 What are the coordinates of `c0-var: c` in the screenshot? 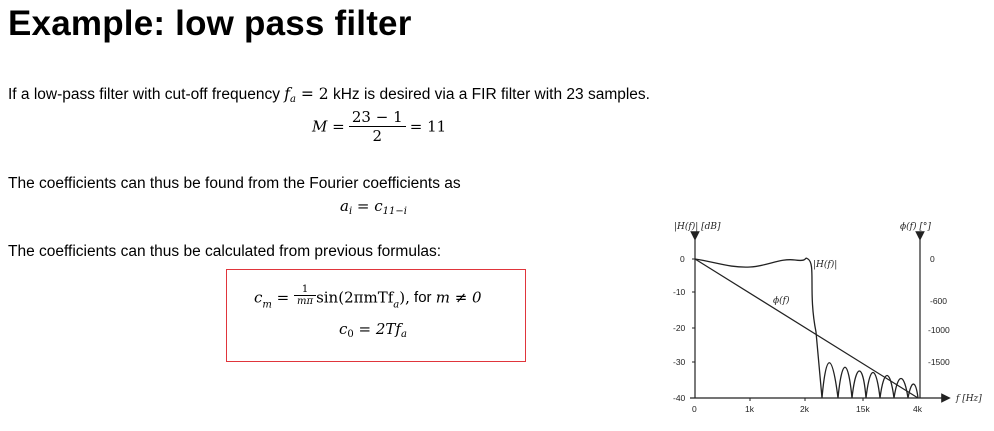 It's located at (343, 329).